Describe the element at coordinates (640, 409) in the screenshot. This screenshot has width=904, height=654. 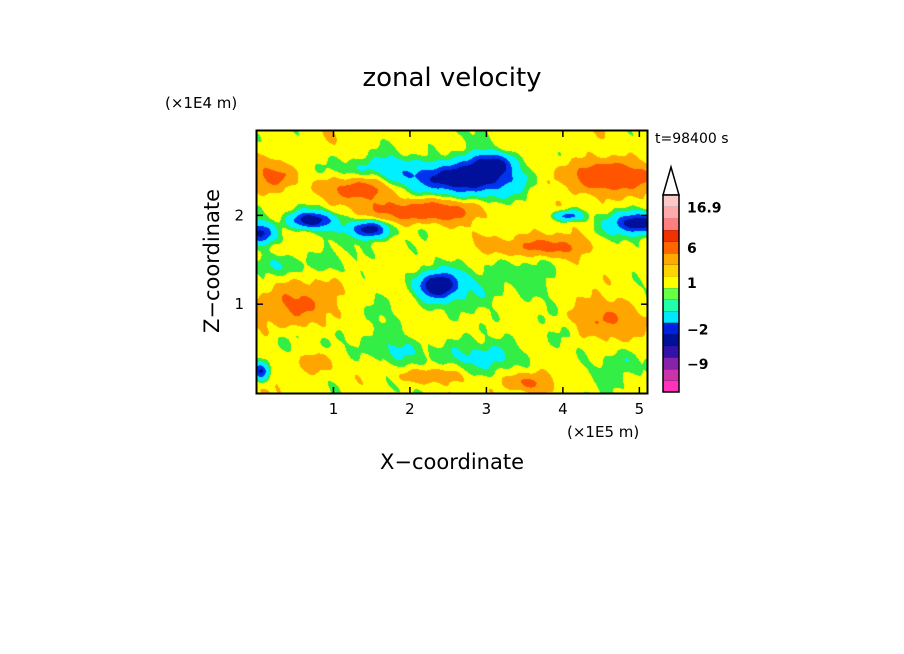
I see `x-tick-label: 5` at that location.